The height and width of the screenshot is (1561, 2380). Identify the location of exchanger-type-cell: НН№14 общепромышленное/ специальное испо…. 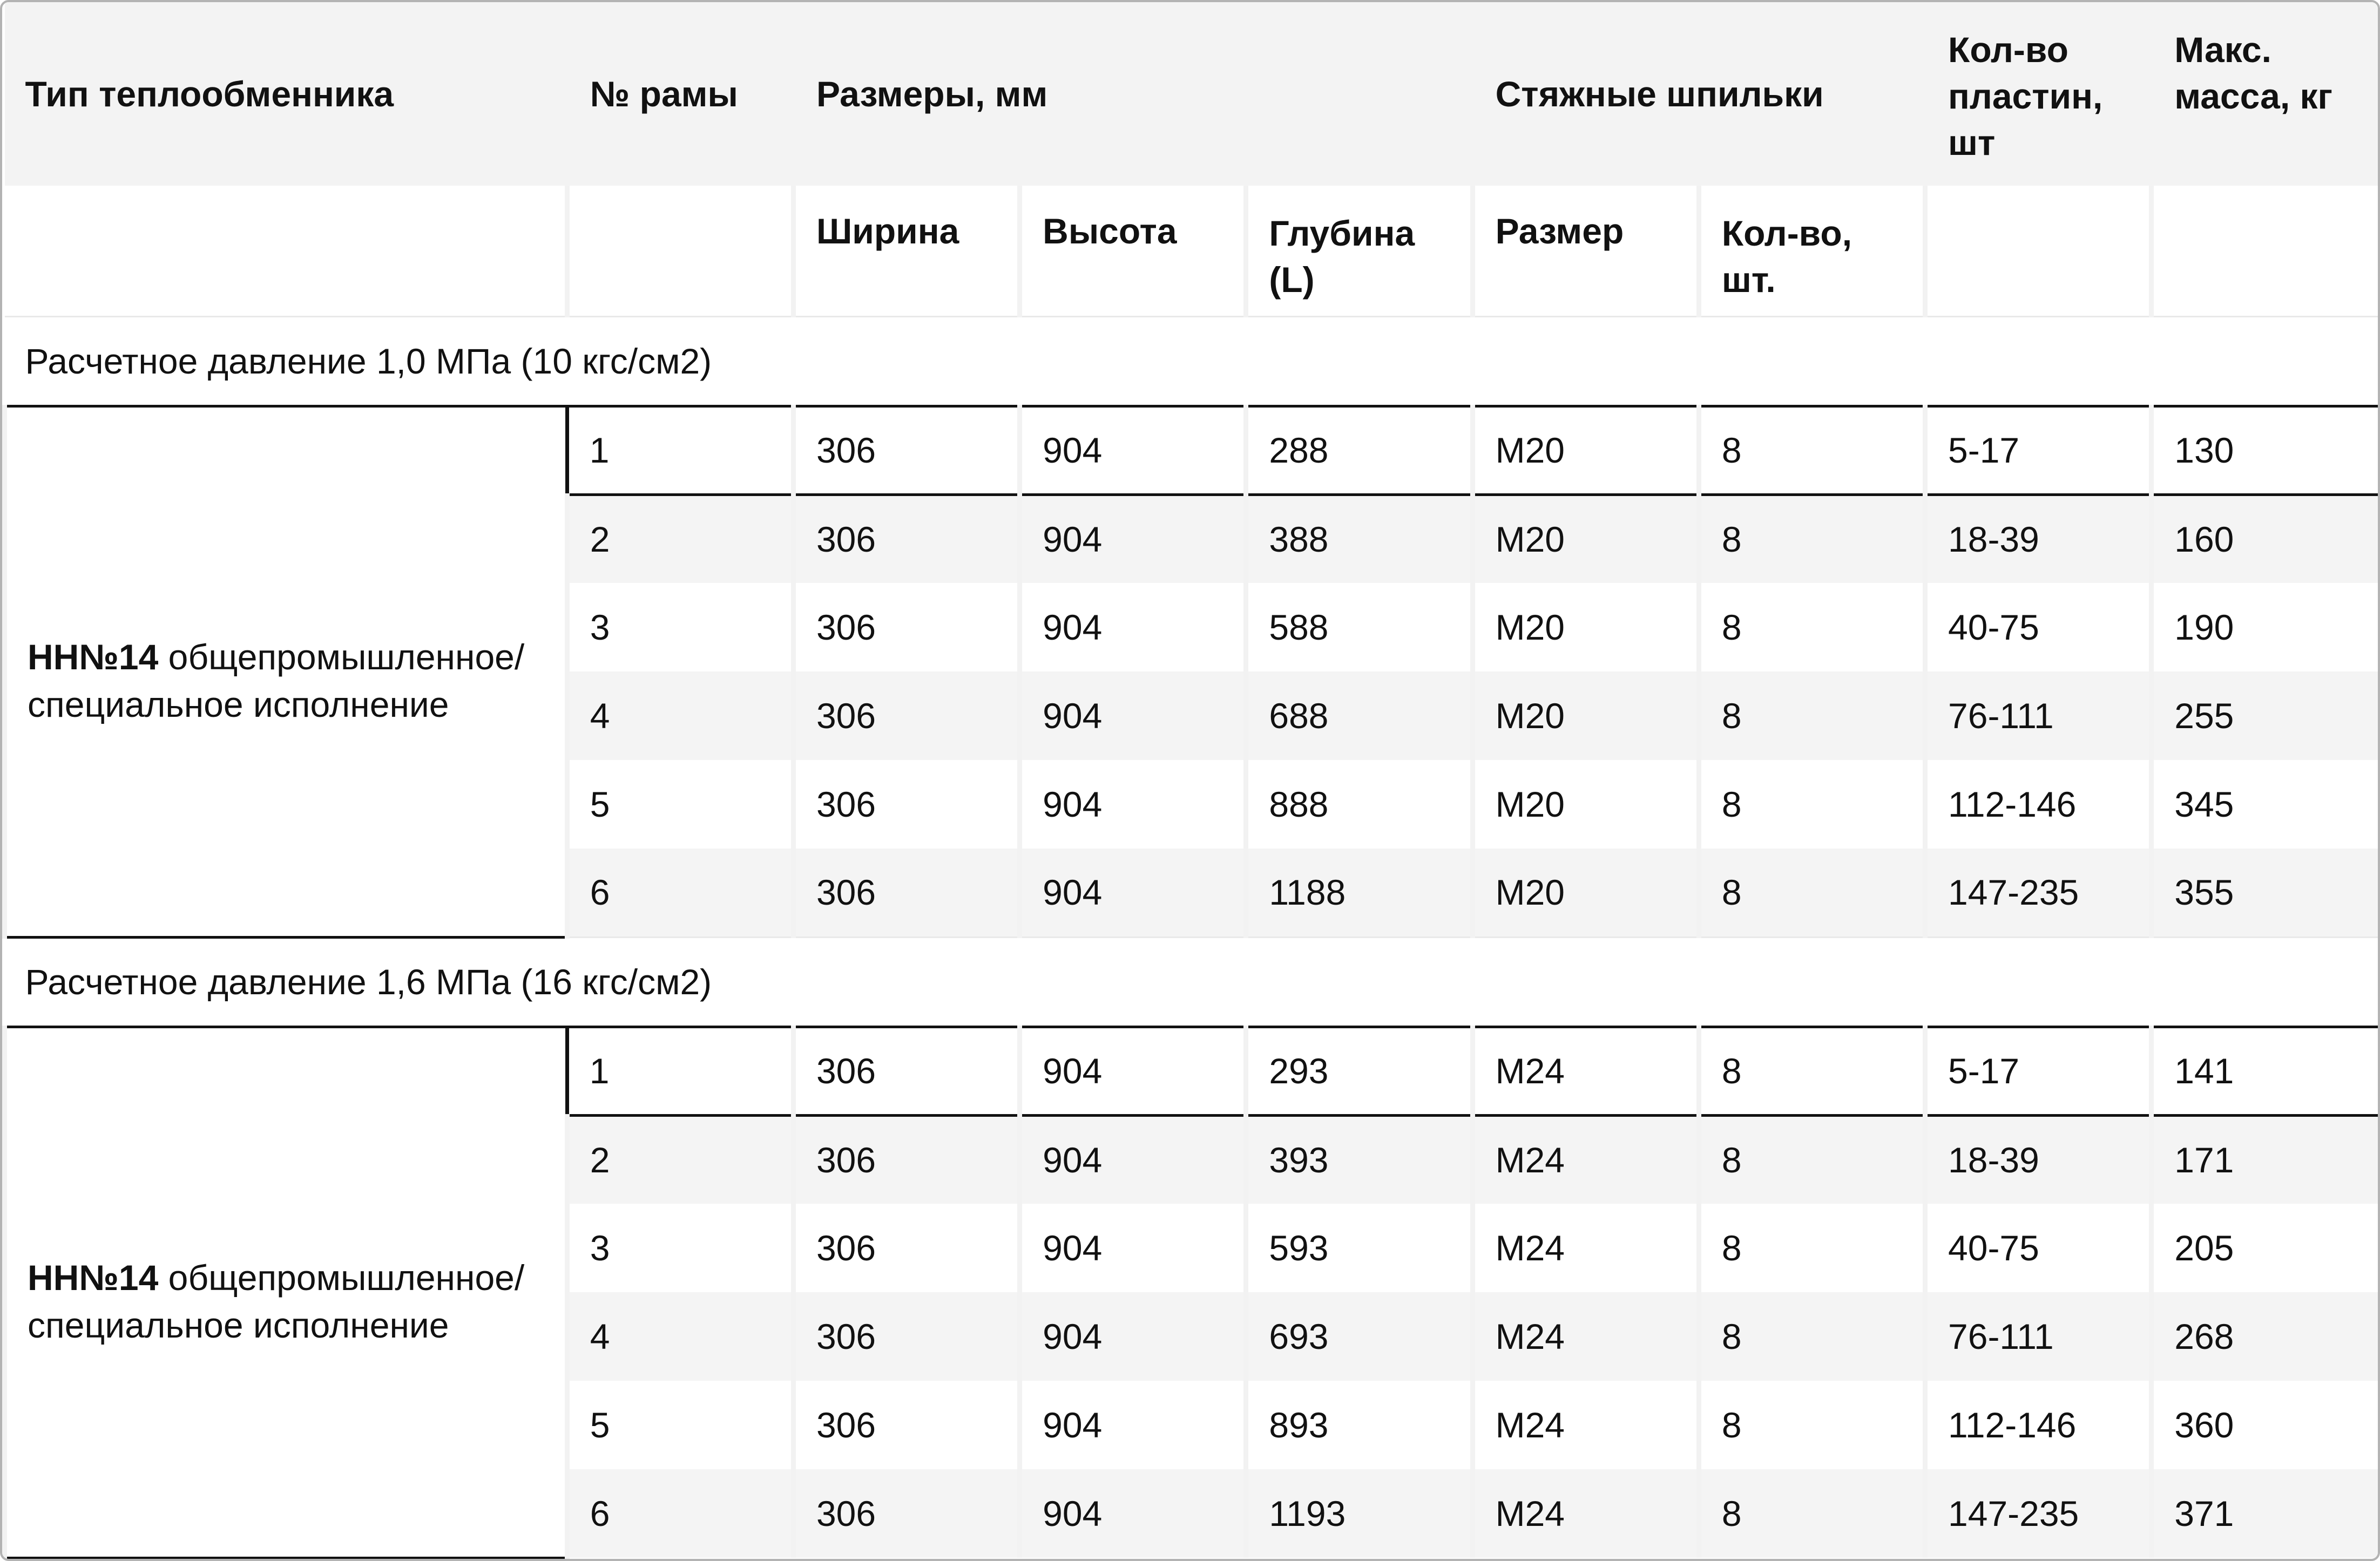
(284, 1292).